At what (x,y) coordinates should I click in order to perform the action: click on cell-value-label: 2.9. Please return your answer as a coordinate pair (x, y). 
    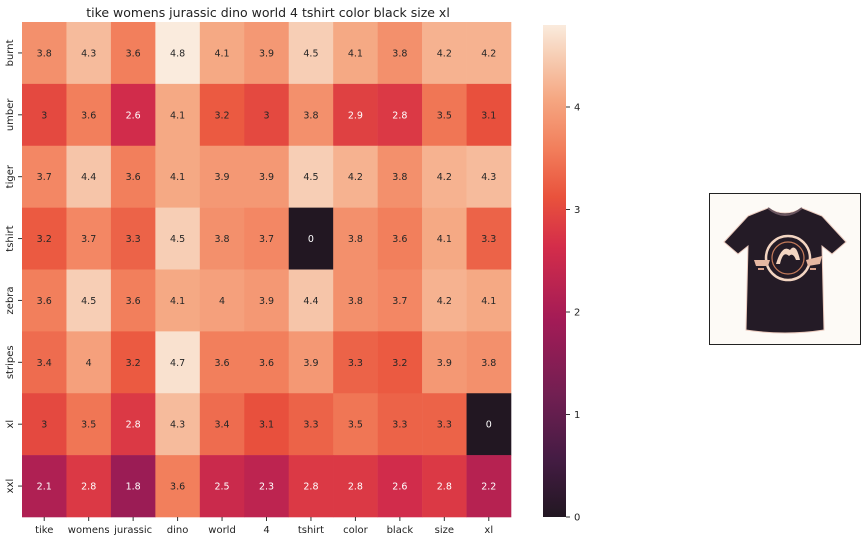
    Looking at the image, I should click on (355, 115).